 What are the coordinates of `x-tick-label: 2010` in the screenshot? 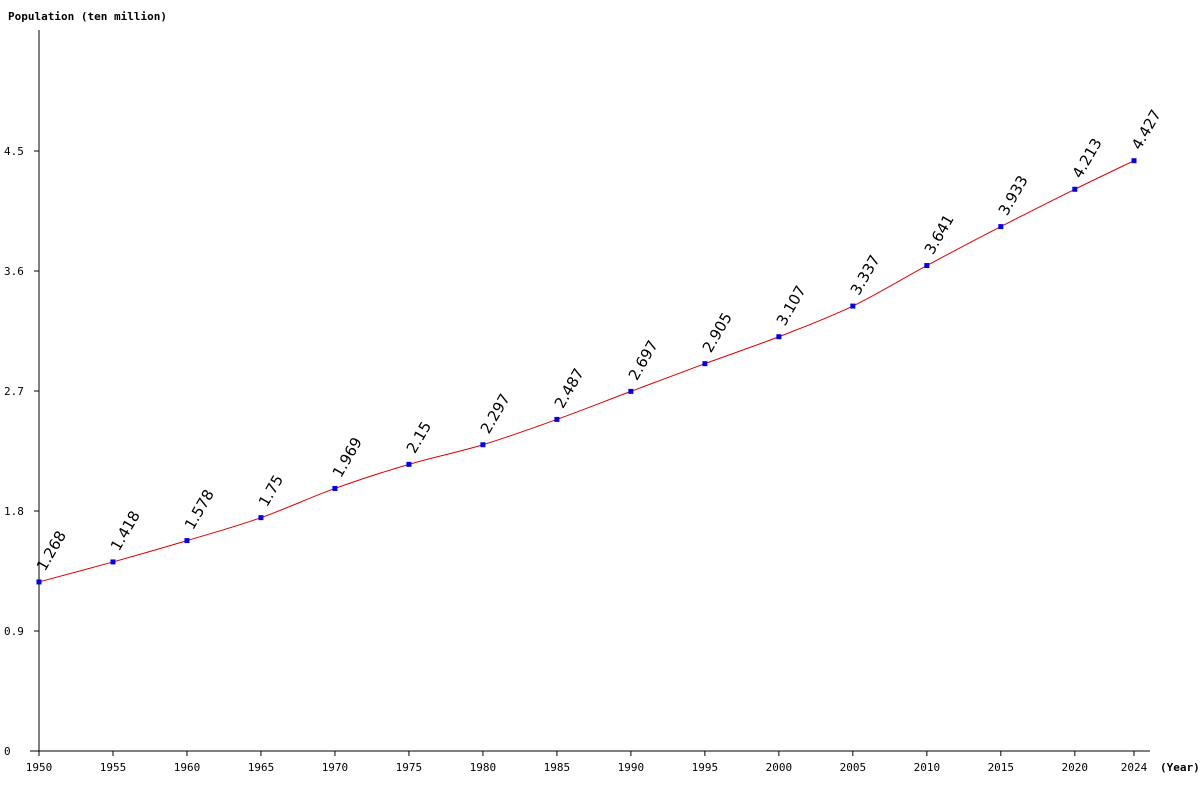 It's located at (927, 767).